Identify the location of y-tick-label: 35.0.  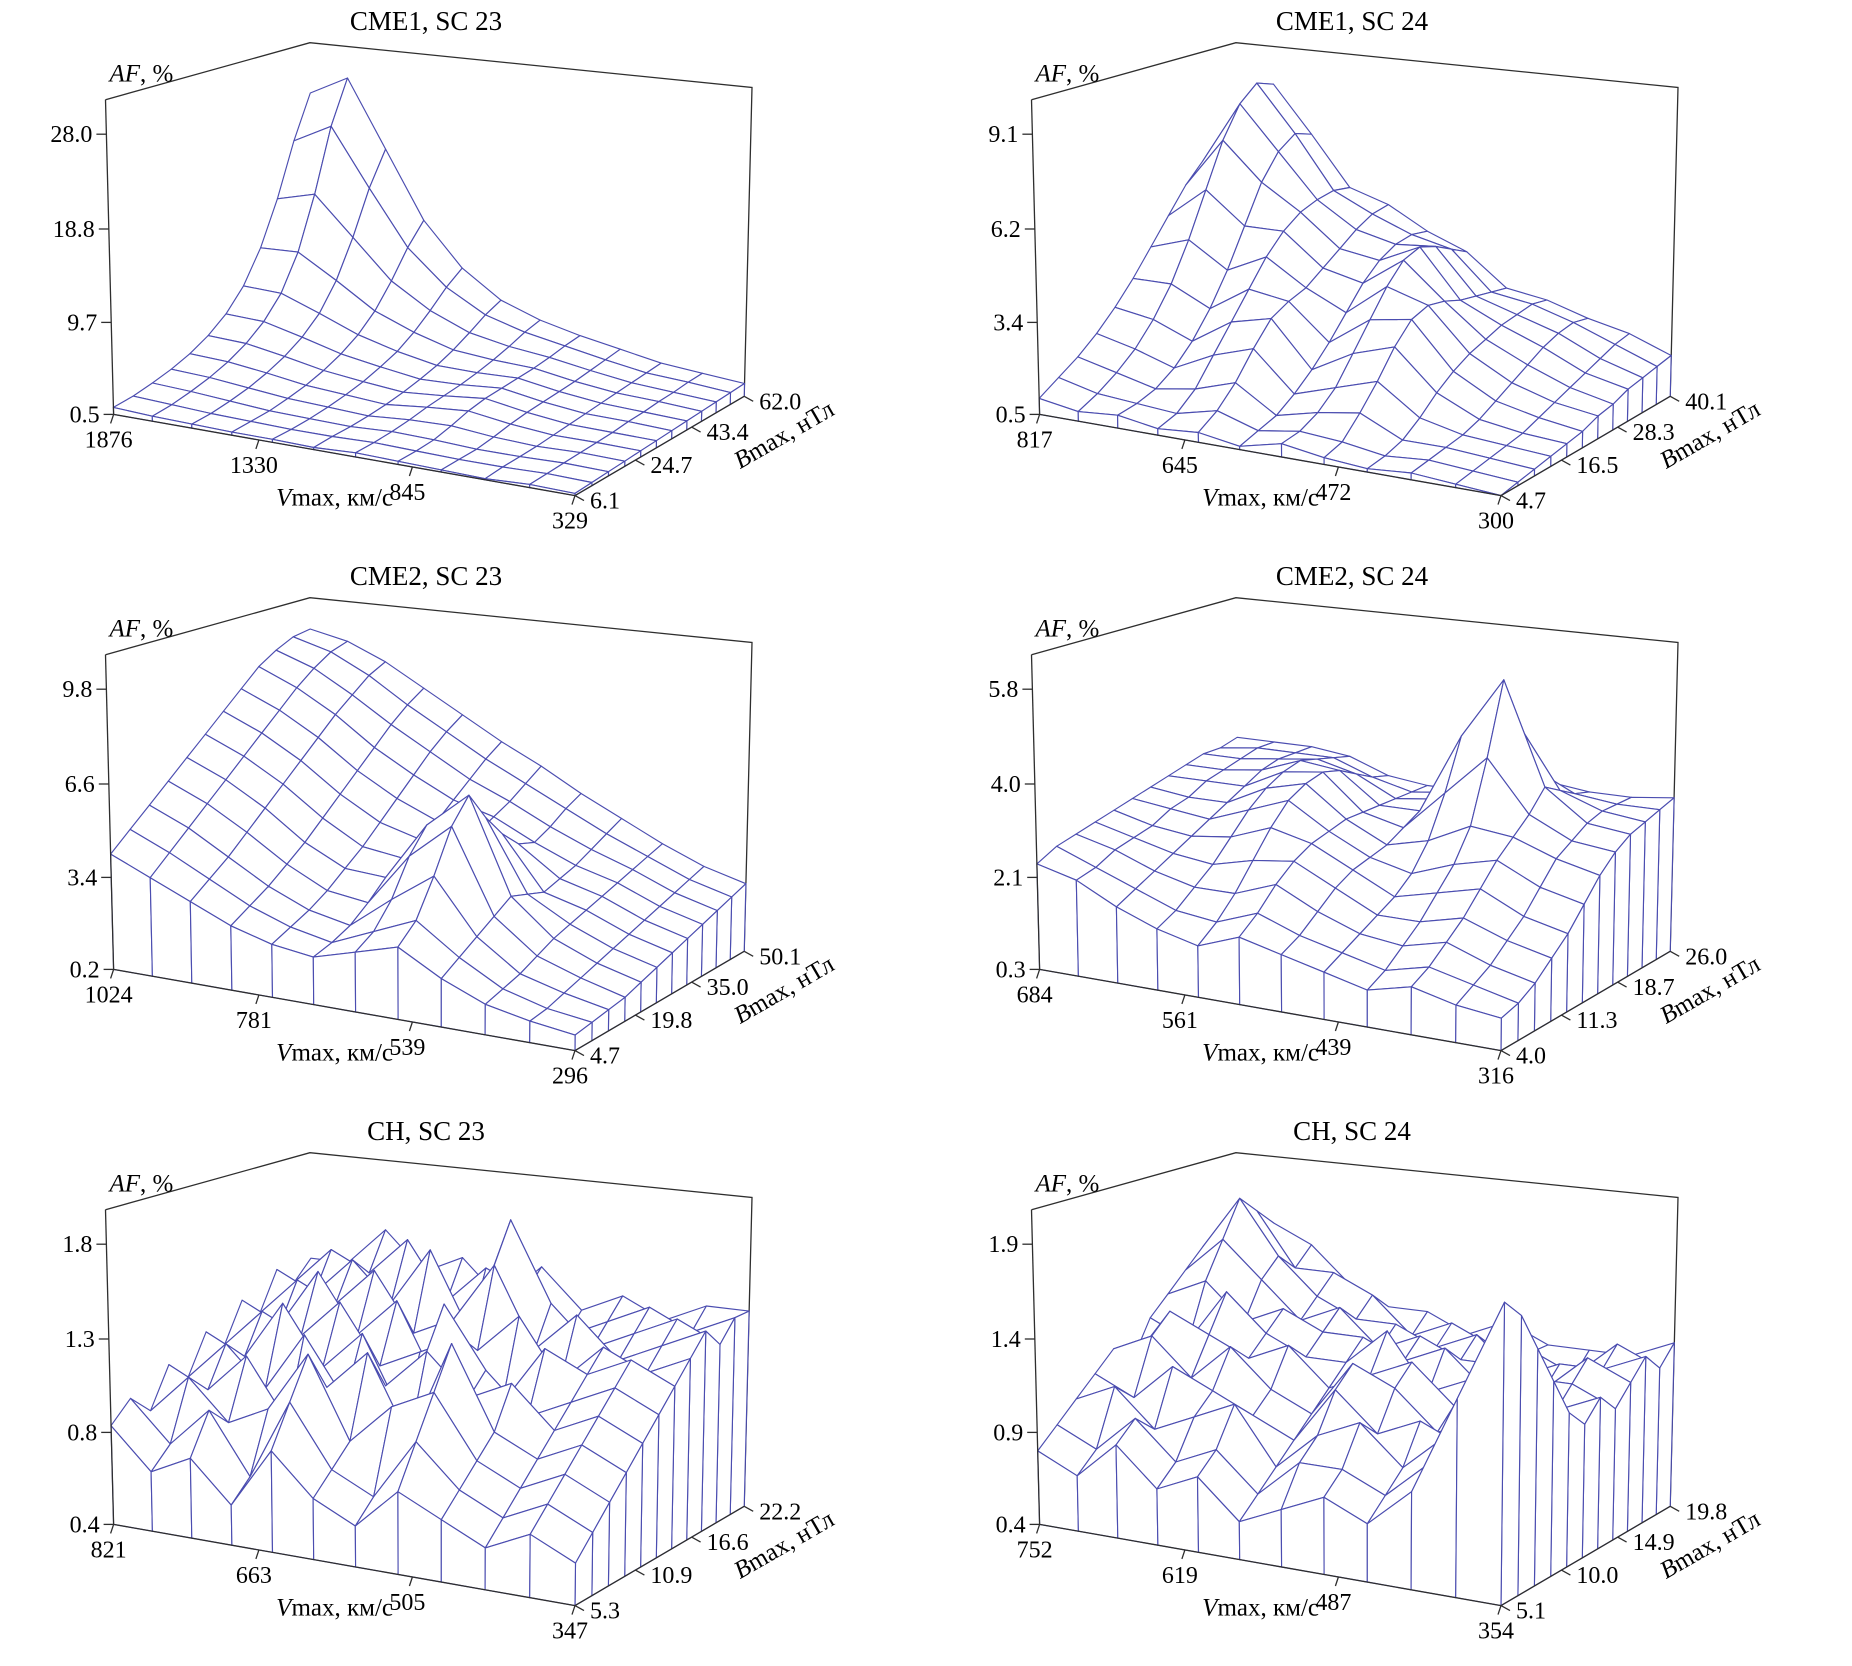
(728, 988).